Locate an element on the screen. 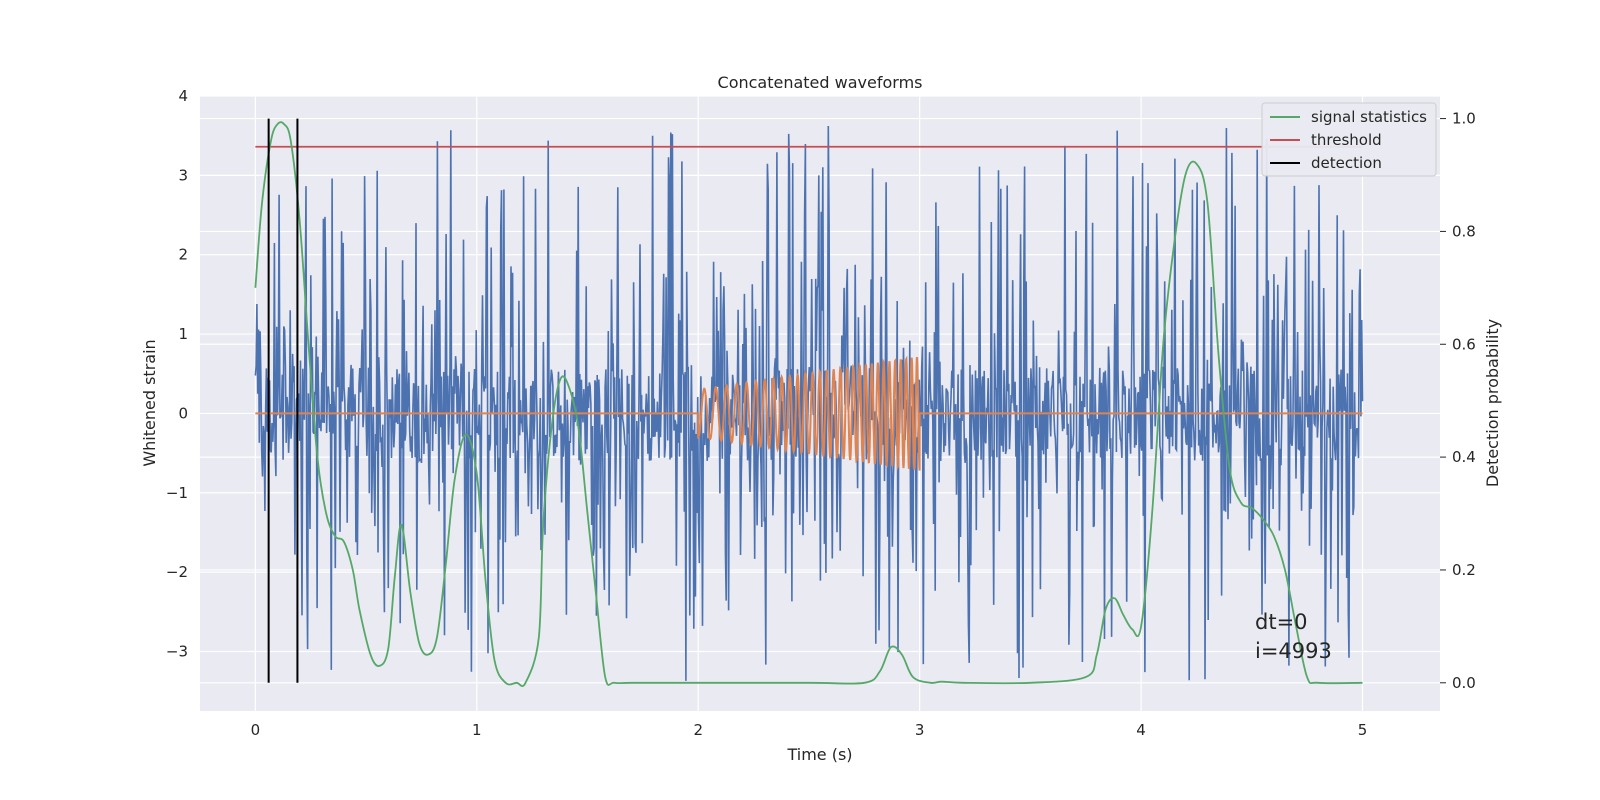  y-right-tick-label: 0.2 is located at coordinates (1464, 570).